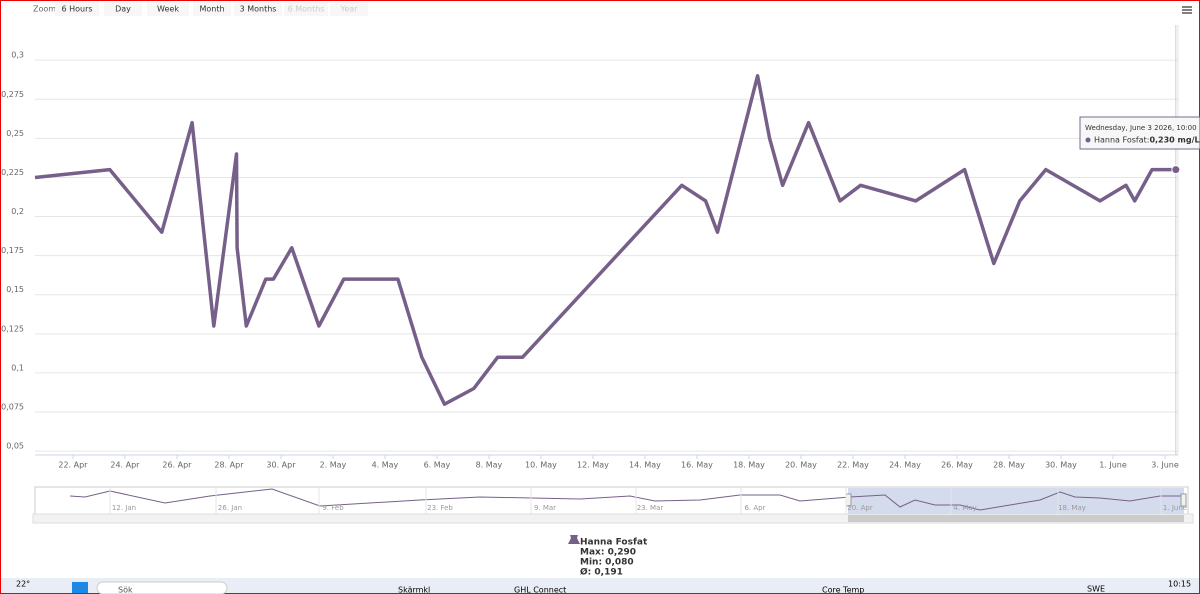 The width and height of the screenshot is (1200, 594). What do you see at coordinates (1072, 508) in the screenshot?
I see `navigator-label: 18. May` at bounding box center [1072, 508].